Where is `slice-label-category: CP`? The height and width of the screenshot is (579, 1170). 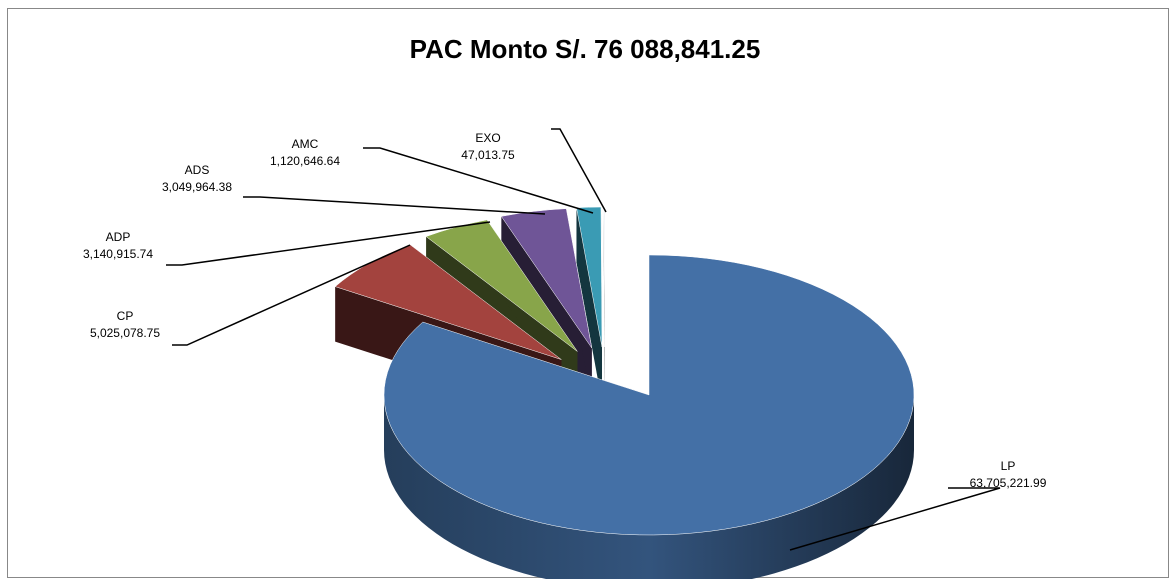
slice-label-category: CP is located at coordinates (125, 316).